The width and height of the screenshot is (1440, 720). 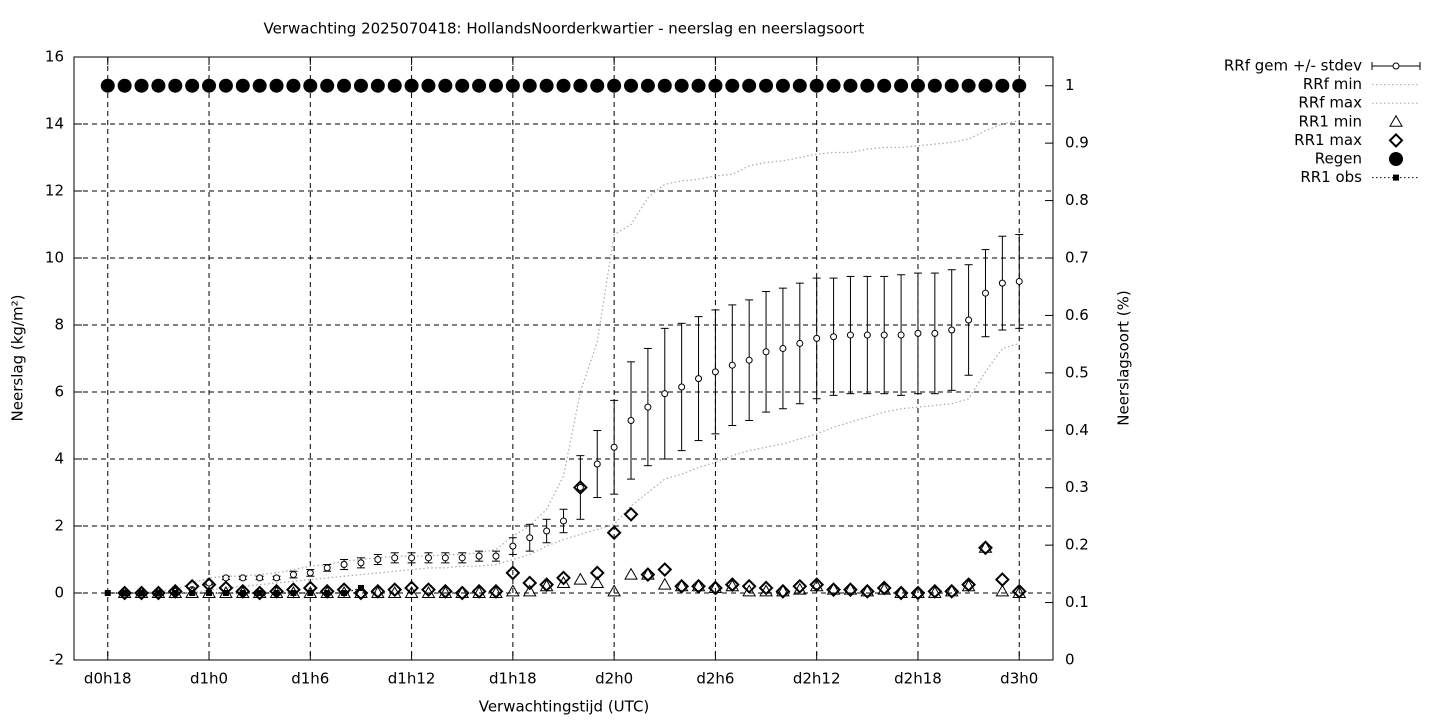 What do you see at coordinates (1293, 66) in the screenshot?
I see `legend-label: RRf gem +/- stdev` at bounding box center [1293, 66].